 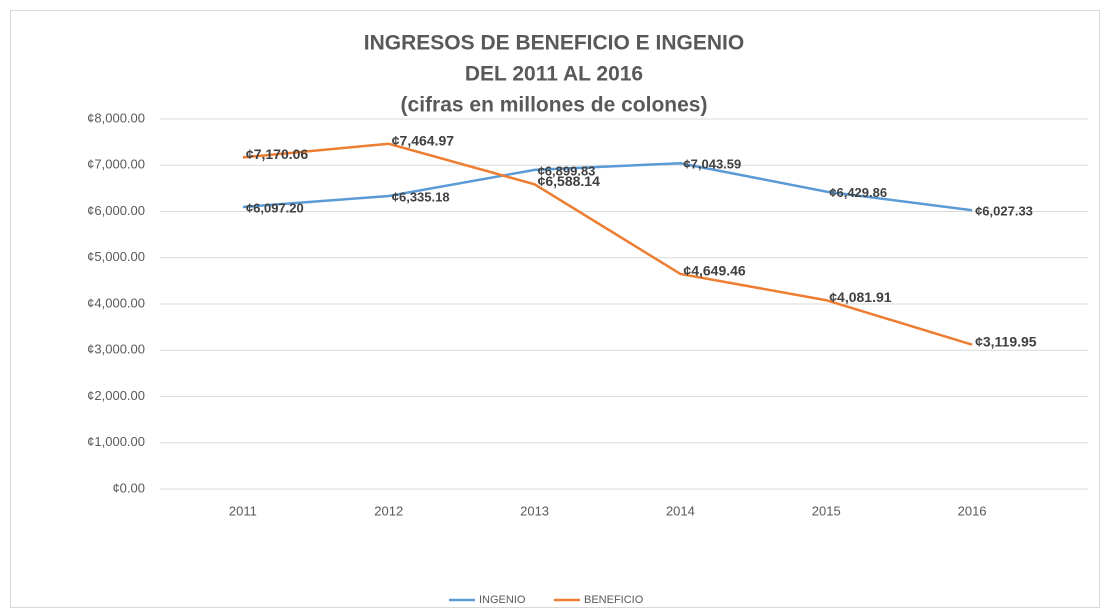 What do you see at coordinates (277, 154) in the screenshot?
I see `data-label: ¢7,170.06` at bounding box center [277, 154].